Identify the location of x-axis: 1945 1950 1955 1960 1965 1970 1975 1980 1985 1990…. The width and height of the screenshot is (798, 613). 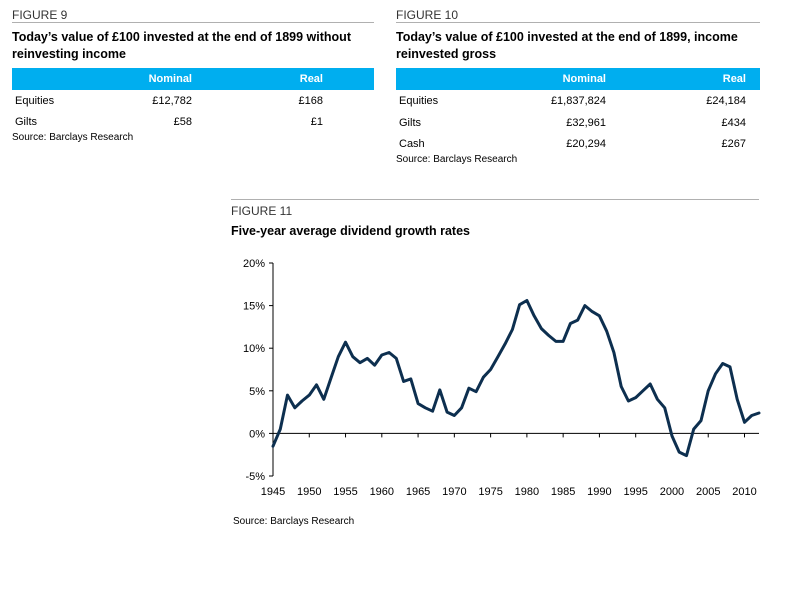
(510, 465).